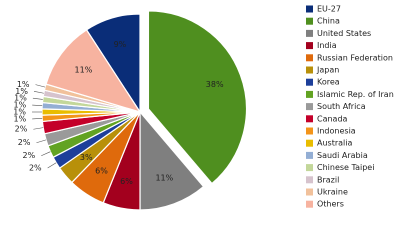 The width and height of the screenshot is (419, 240). I want to click on data-label: 9%, so click(120, 44).